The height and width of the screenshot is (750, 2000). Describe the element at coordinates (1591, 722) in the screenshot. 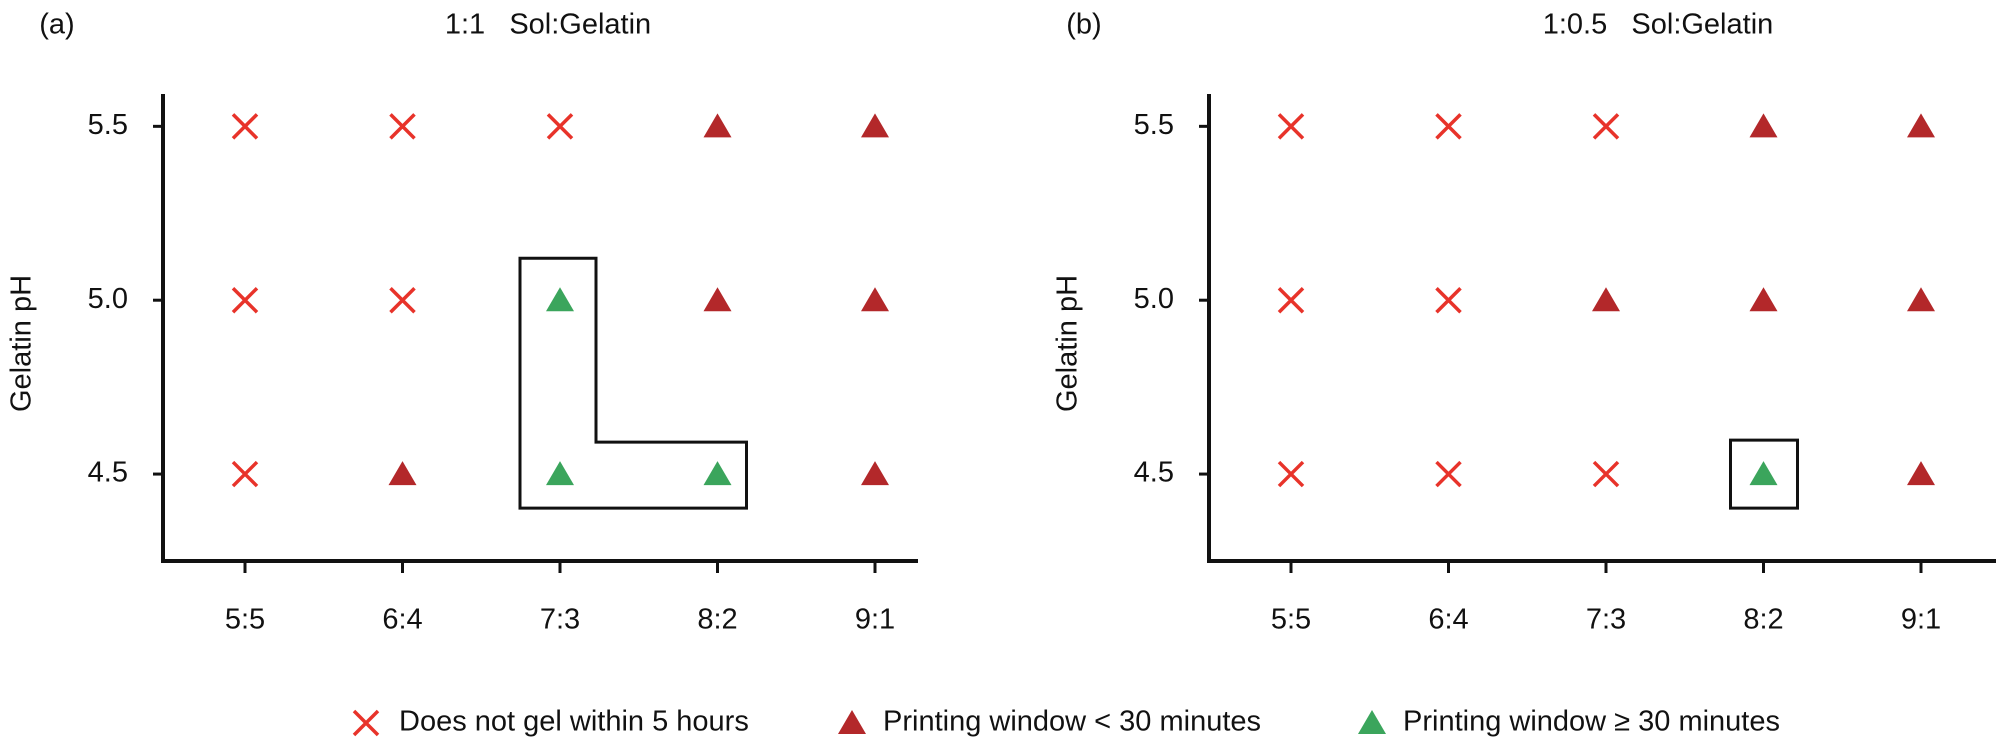

I see `legend-label: Printing window ≥ 30 minutes` at that location.